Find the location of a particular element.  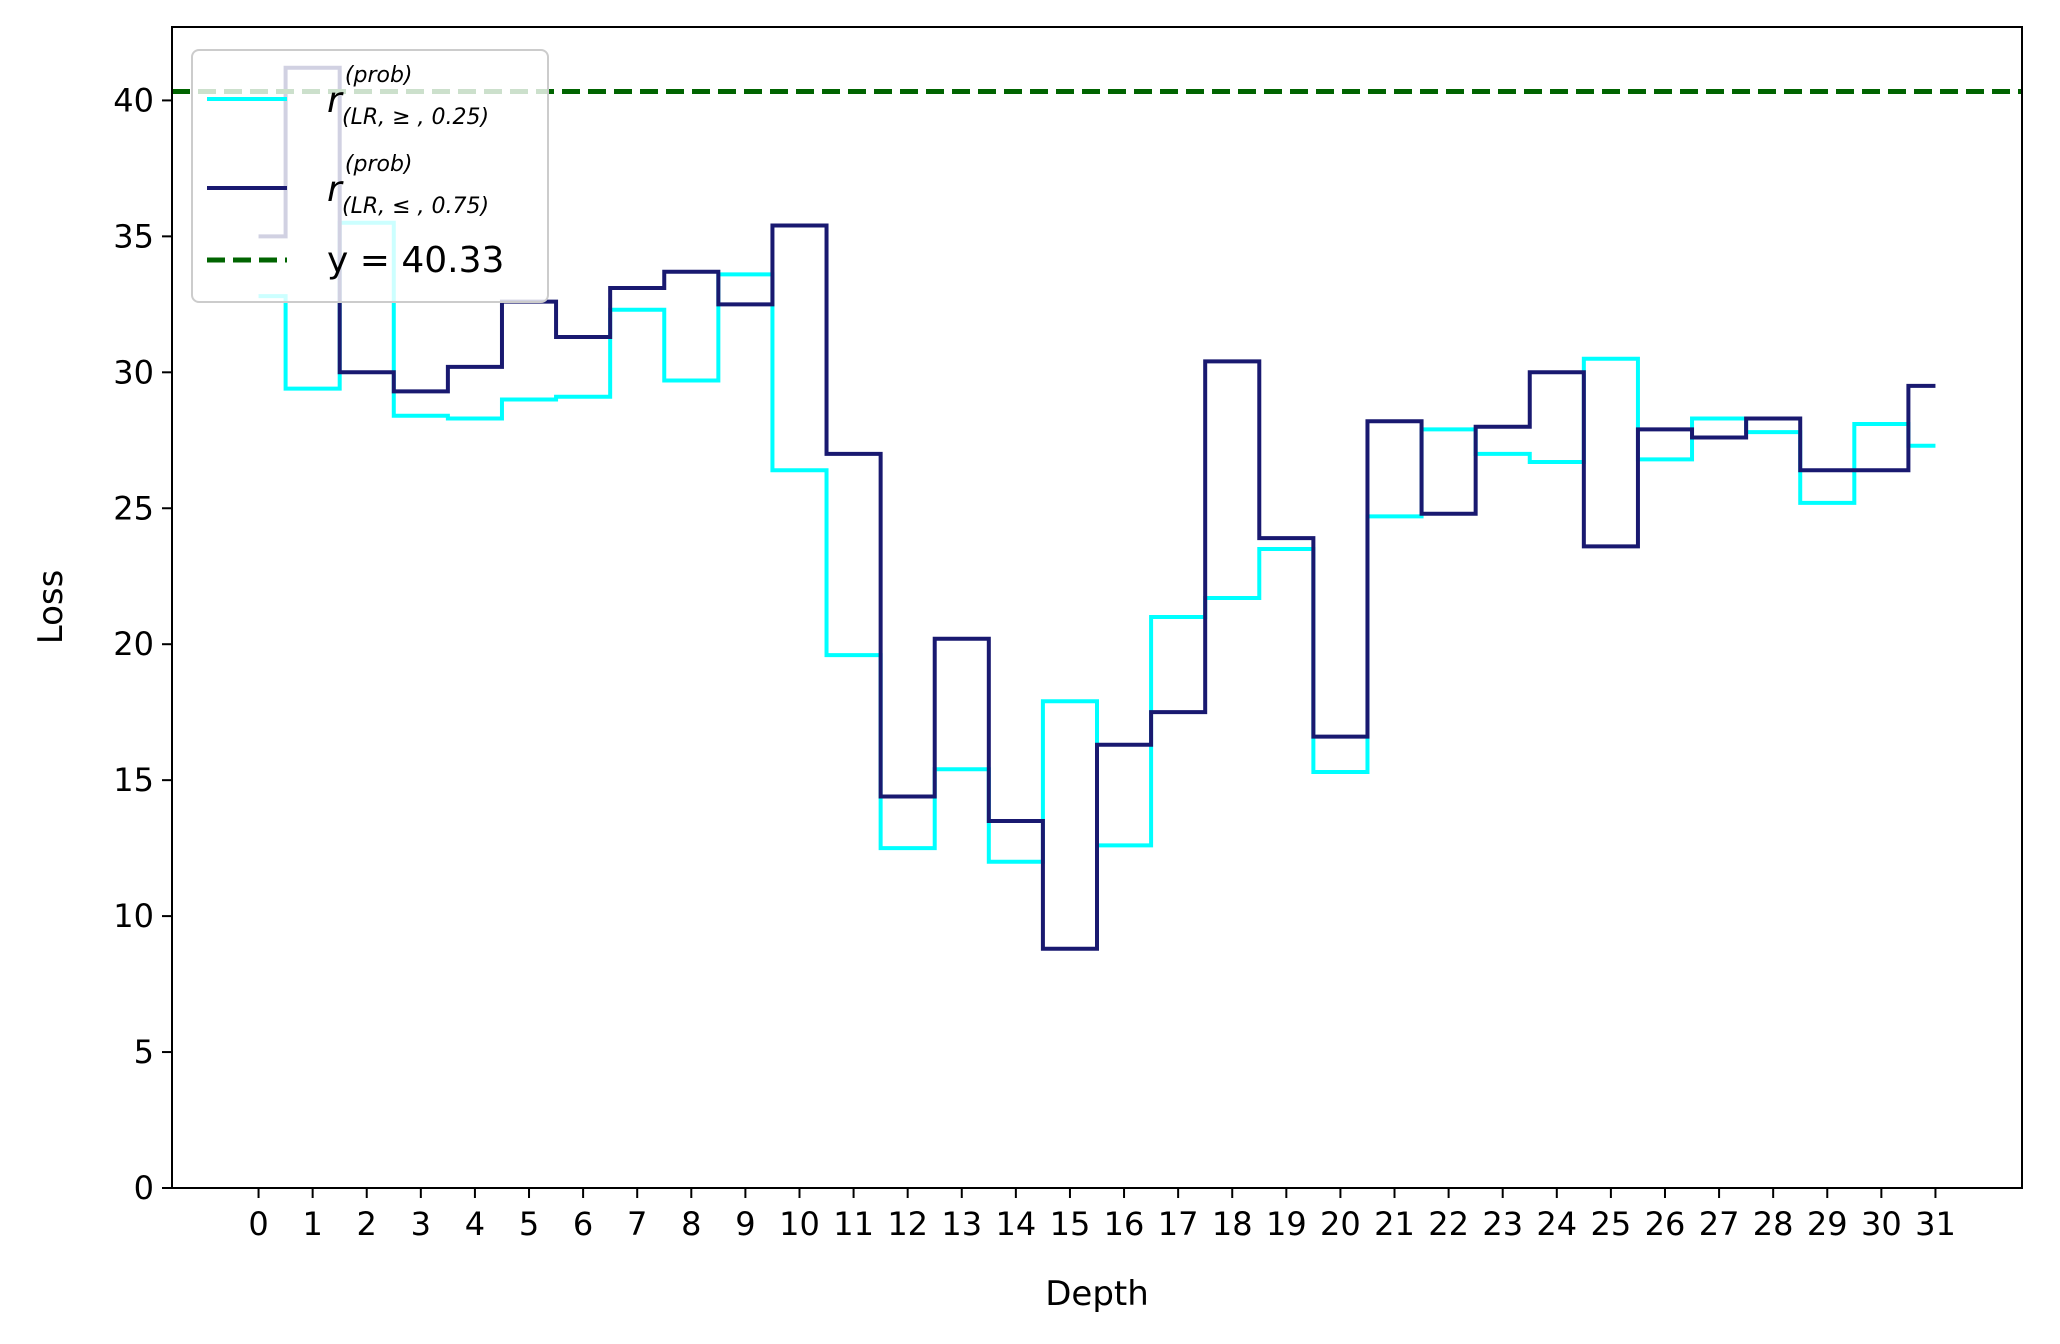

x-tick-label: 20 is located at coordinates (1340, 1224).